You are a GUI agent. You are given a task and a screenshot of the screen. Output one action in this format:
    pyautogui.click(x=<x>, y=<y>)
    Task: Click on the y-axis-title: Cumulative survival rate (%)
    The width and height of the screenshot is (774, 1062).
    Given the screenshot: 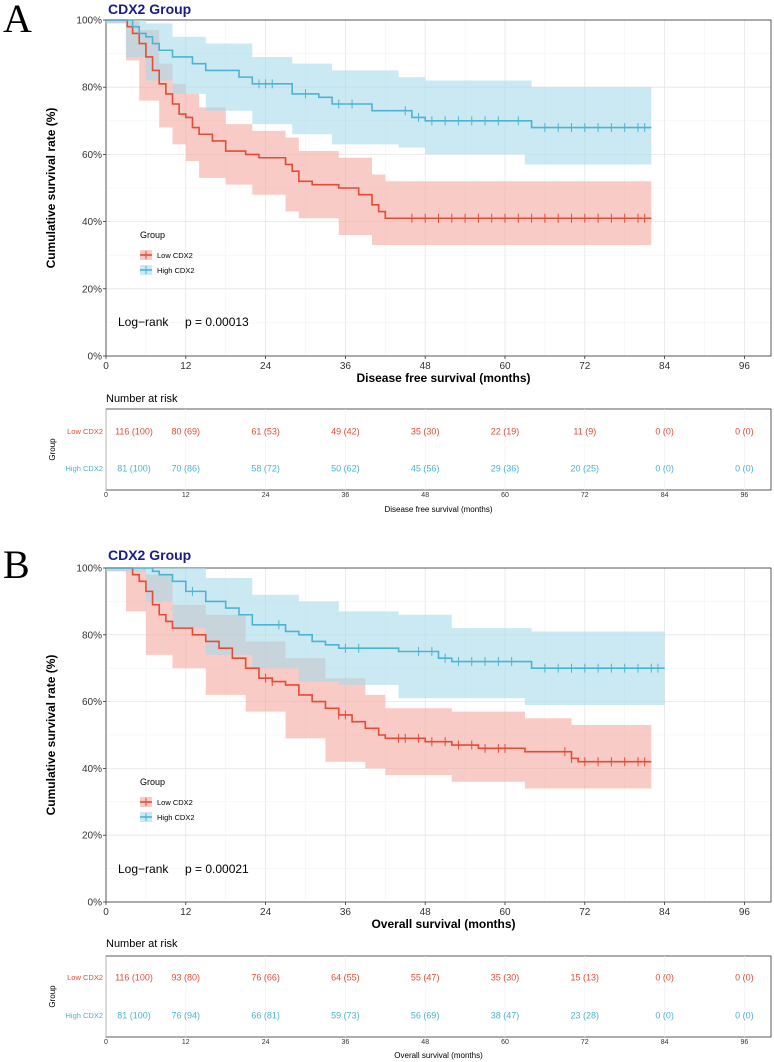 What is the action you would take?
    pyautogui.click(x=51, y=735)
    